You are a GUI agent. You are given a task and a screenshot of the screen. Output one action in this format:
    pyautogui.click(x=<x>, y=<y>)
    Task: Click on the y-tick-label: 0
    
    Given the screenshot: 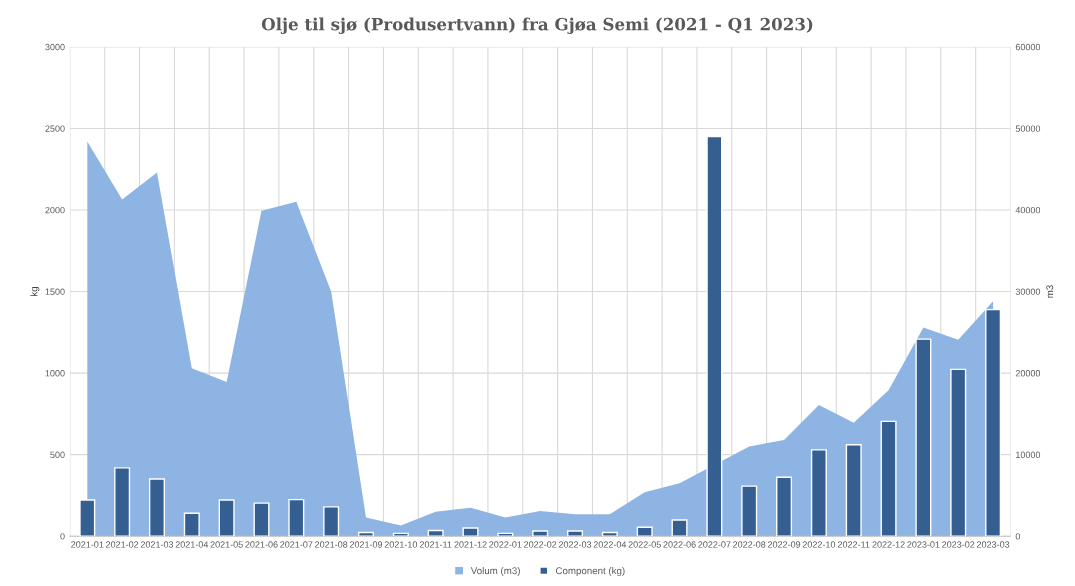 What is the action you would take?
    pyautogui.click(x=62, y=536)
    